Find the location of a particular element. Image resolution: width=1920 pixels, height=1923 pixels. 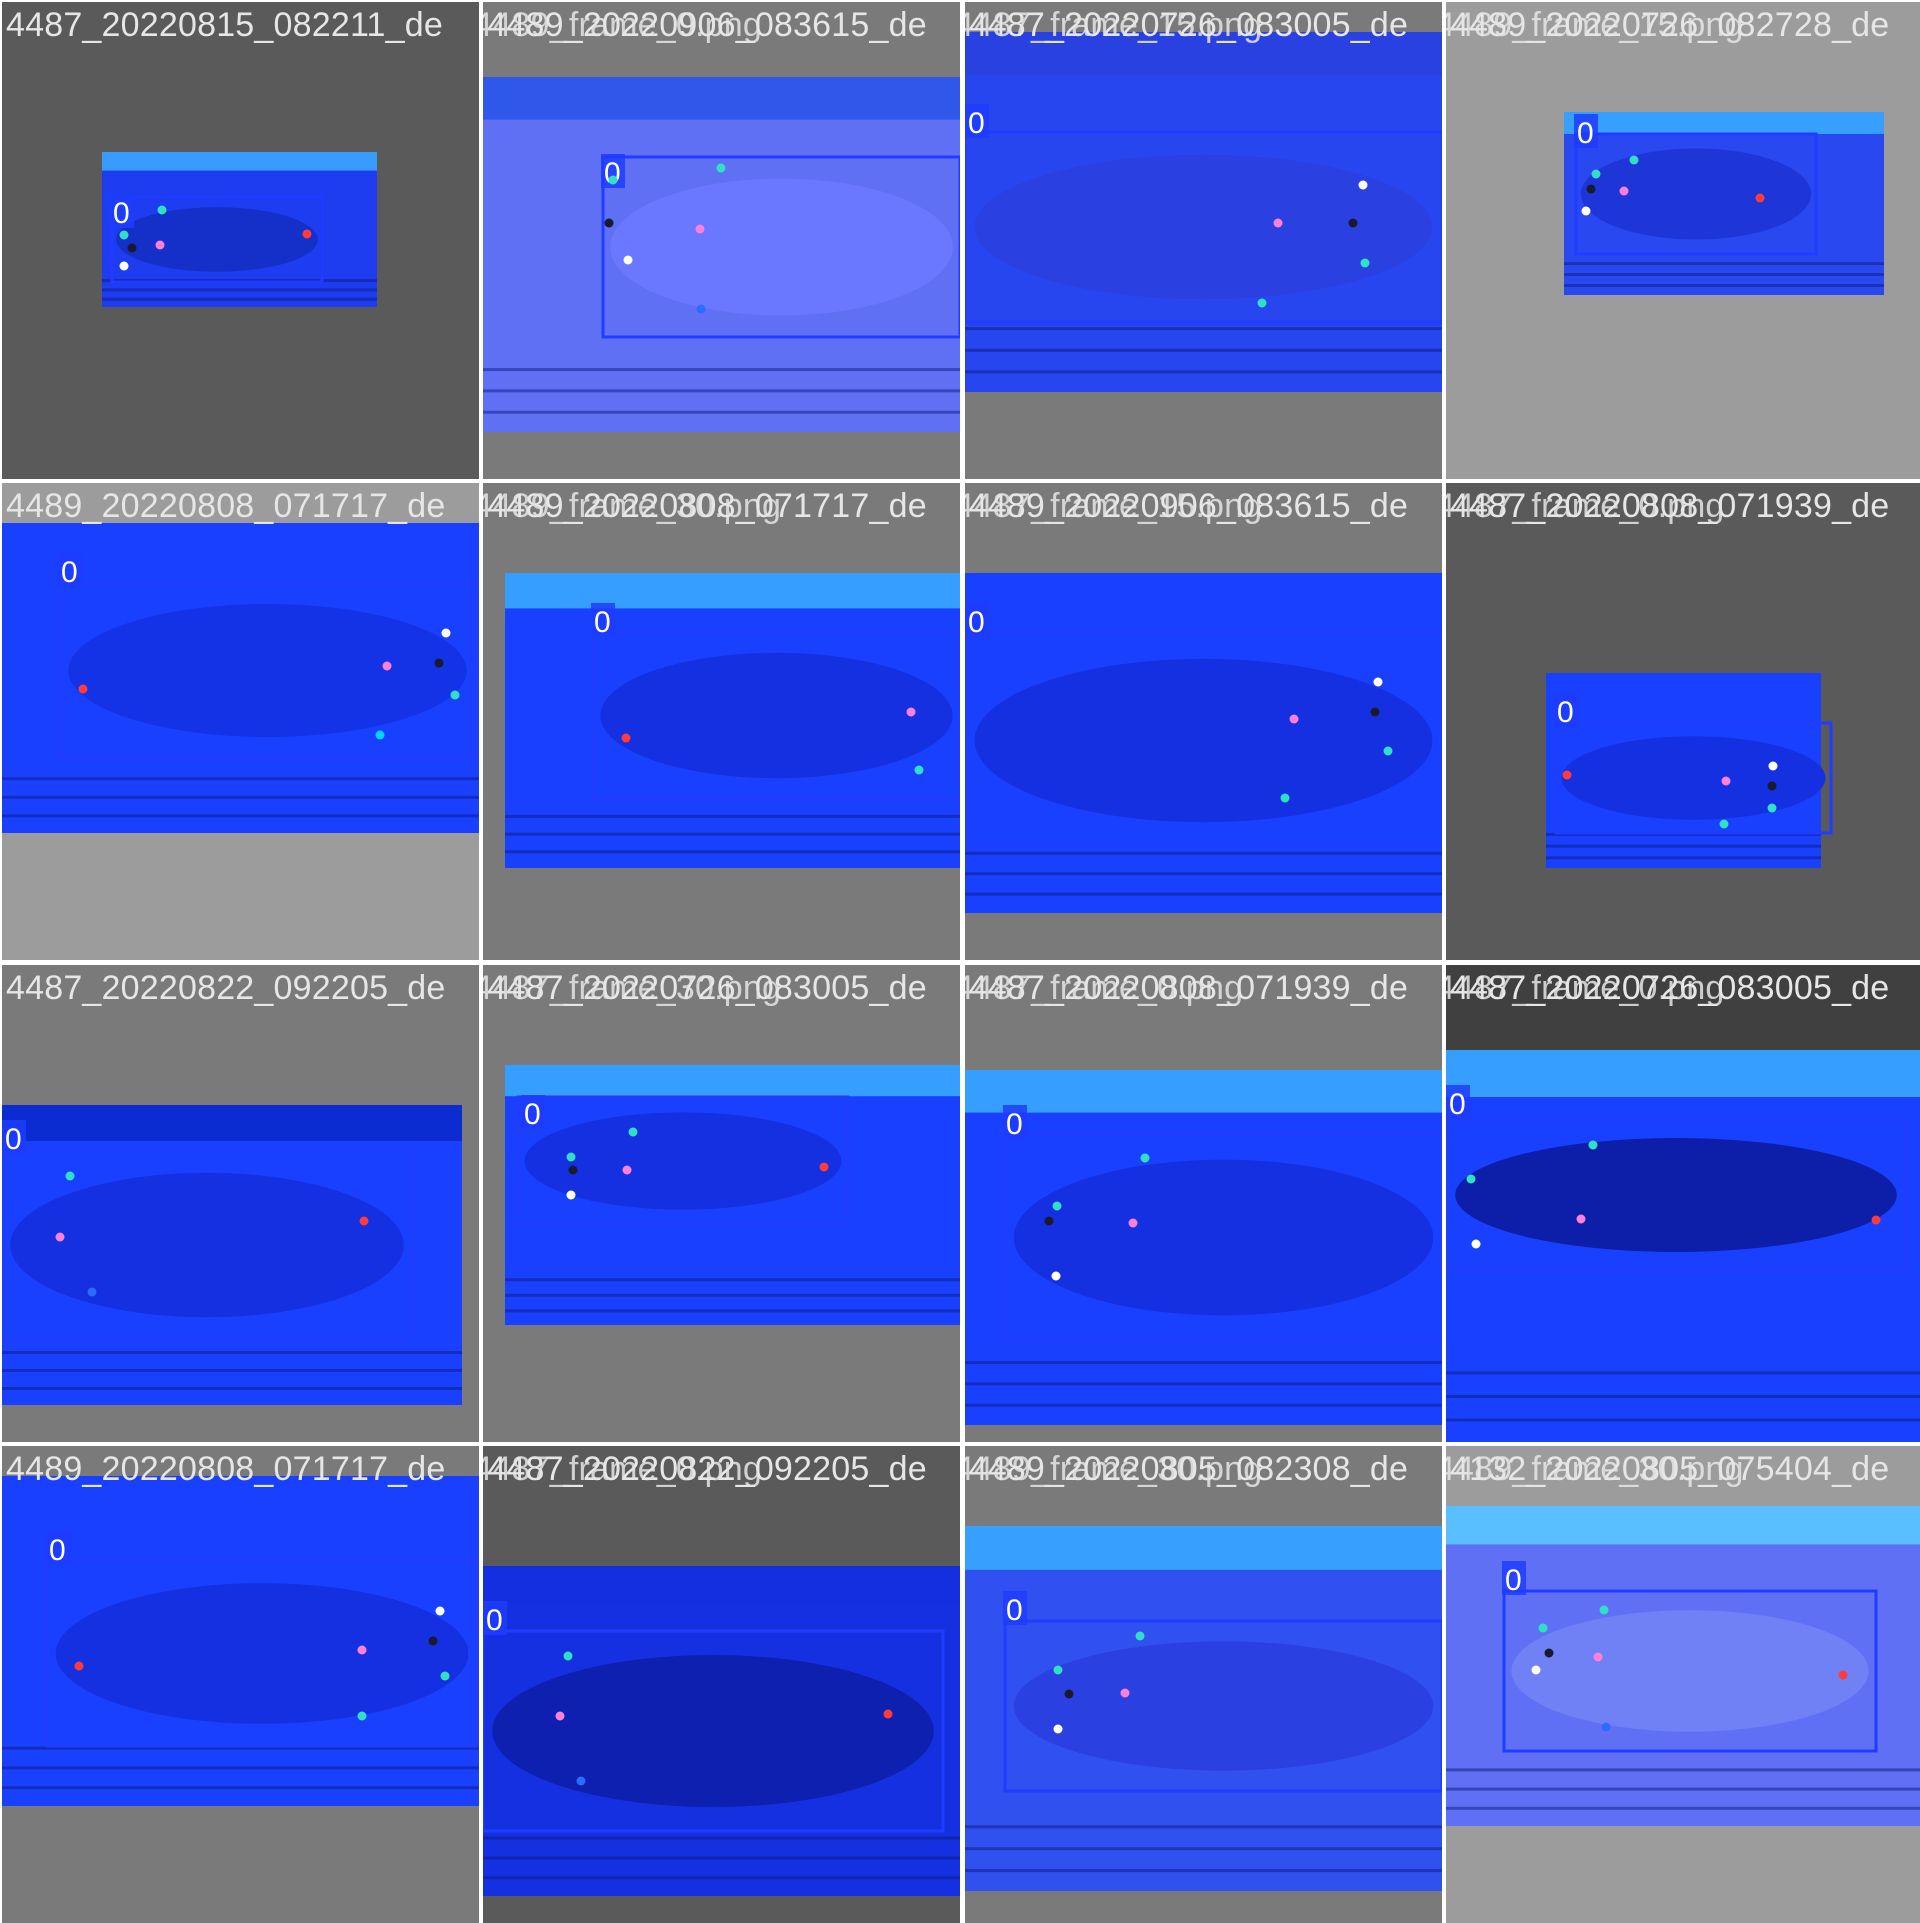

tile-title: 4487_20220822_092205_de is located at coordinates (707, 1468).